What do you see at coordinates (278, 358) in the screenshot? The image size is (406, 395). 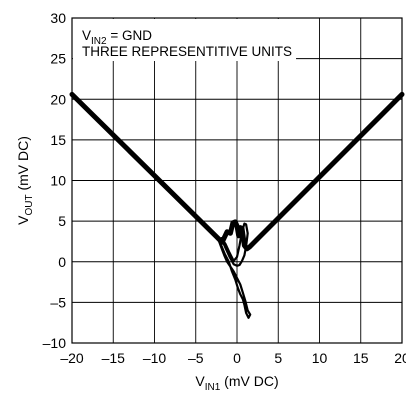 I see `x-tick-label: 5` at bounding box center [278, 358].